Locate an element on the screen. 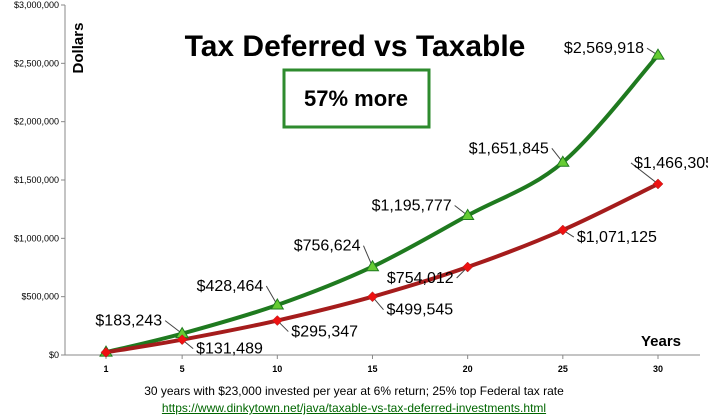  x-tick-label: 5 is located at coordinates (182, 369).